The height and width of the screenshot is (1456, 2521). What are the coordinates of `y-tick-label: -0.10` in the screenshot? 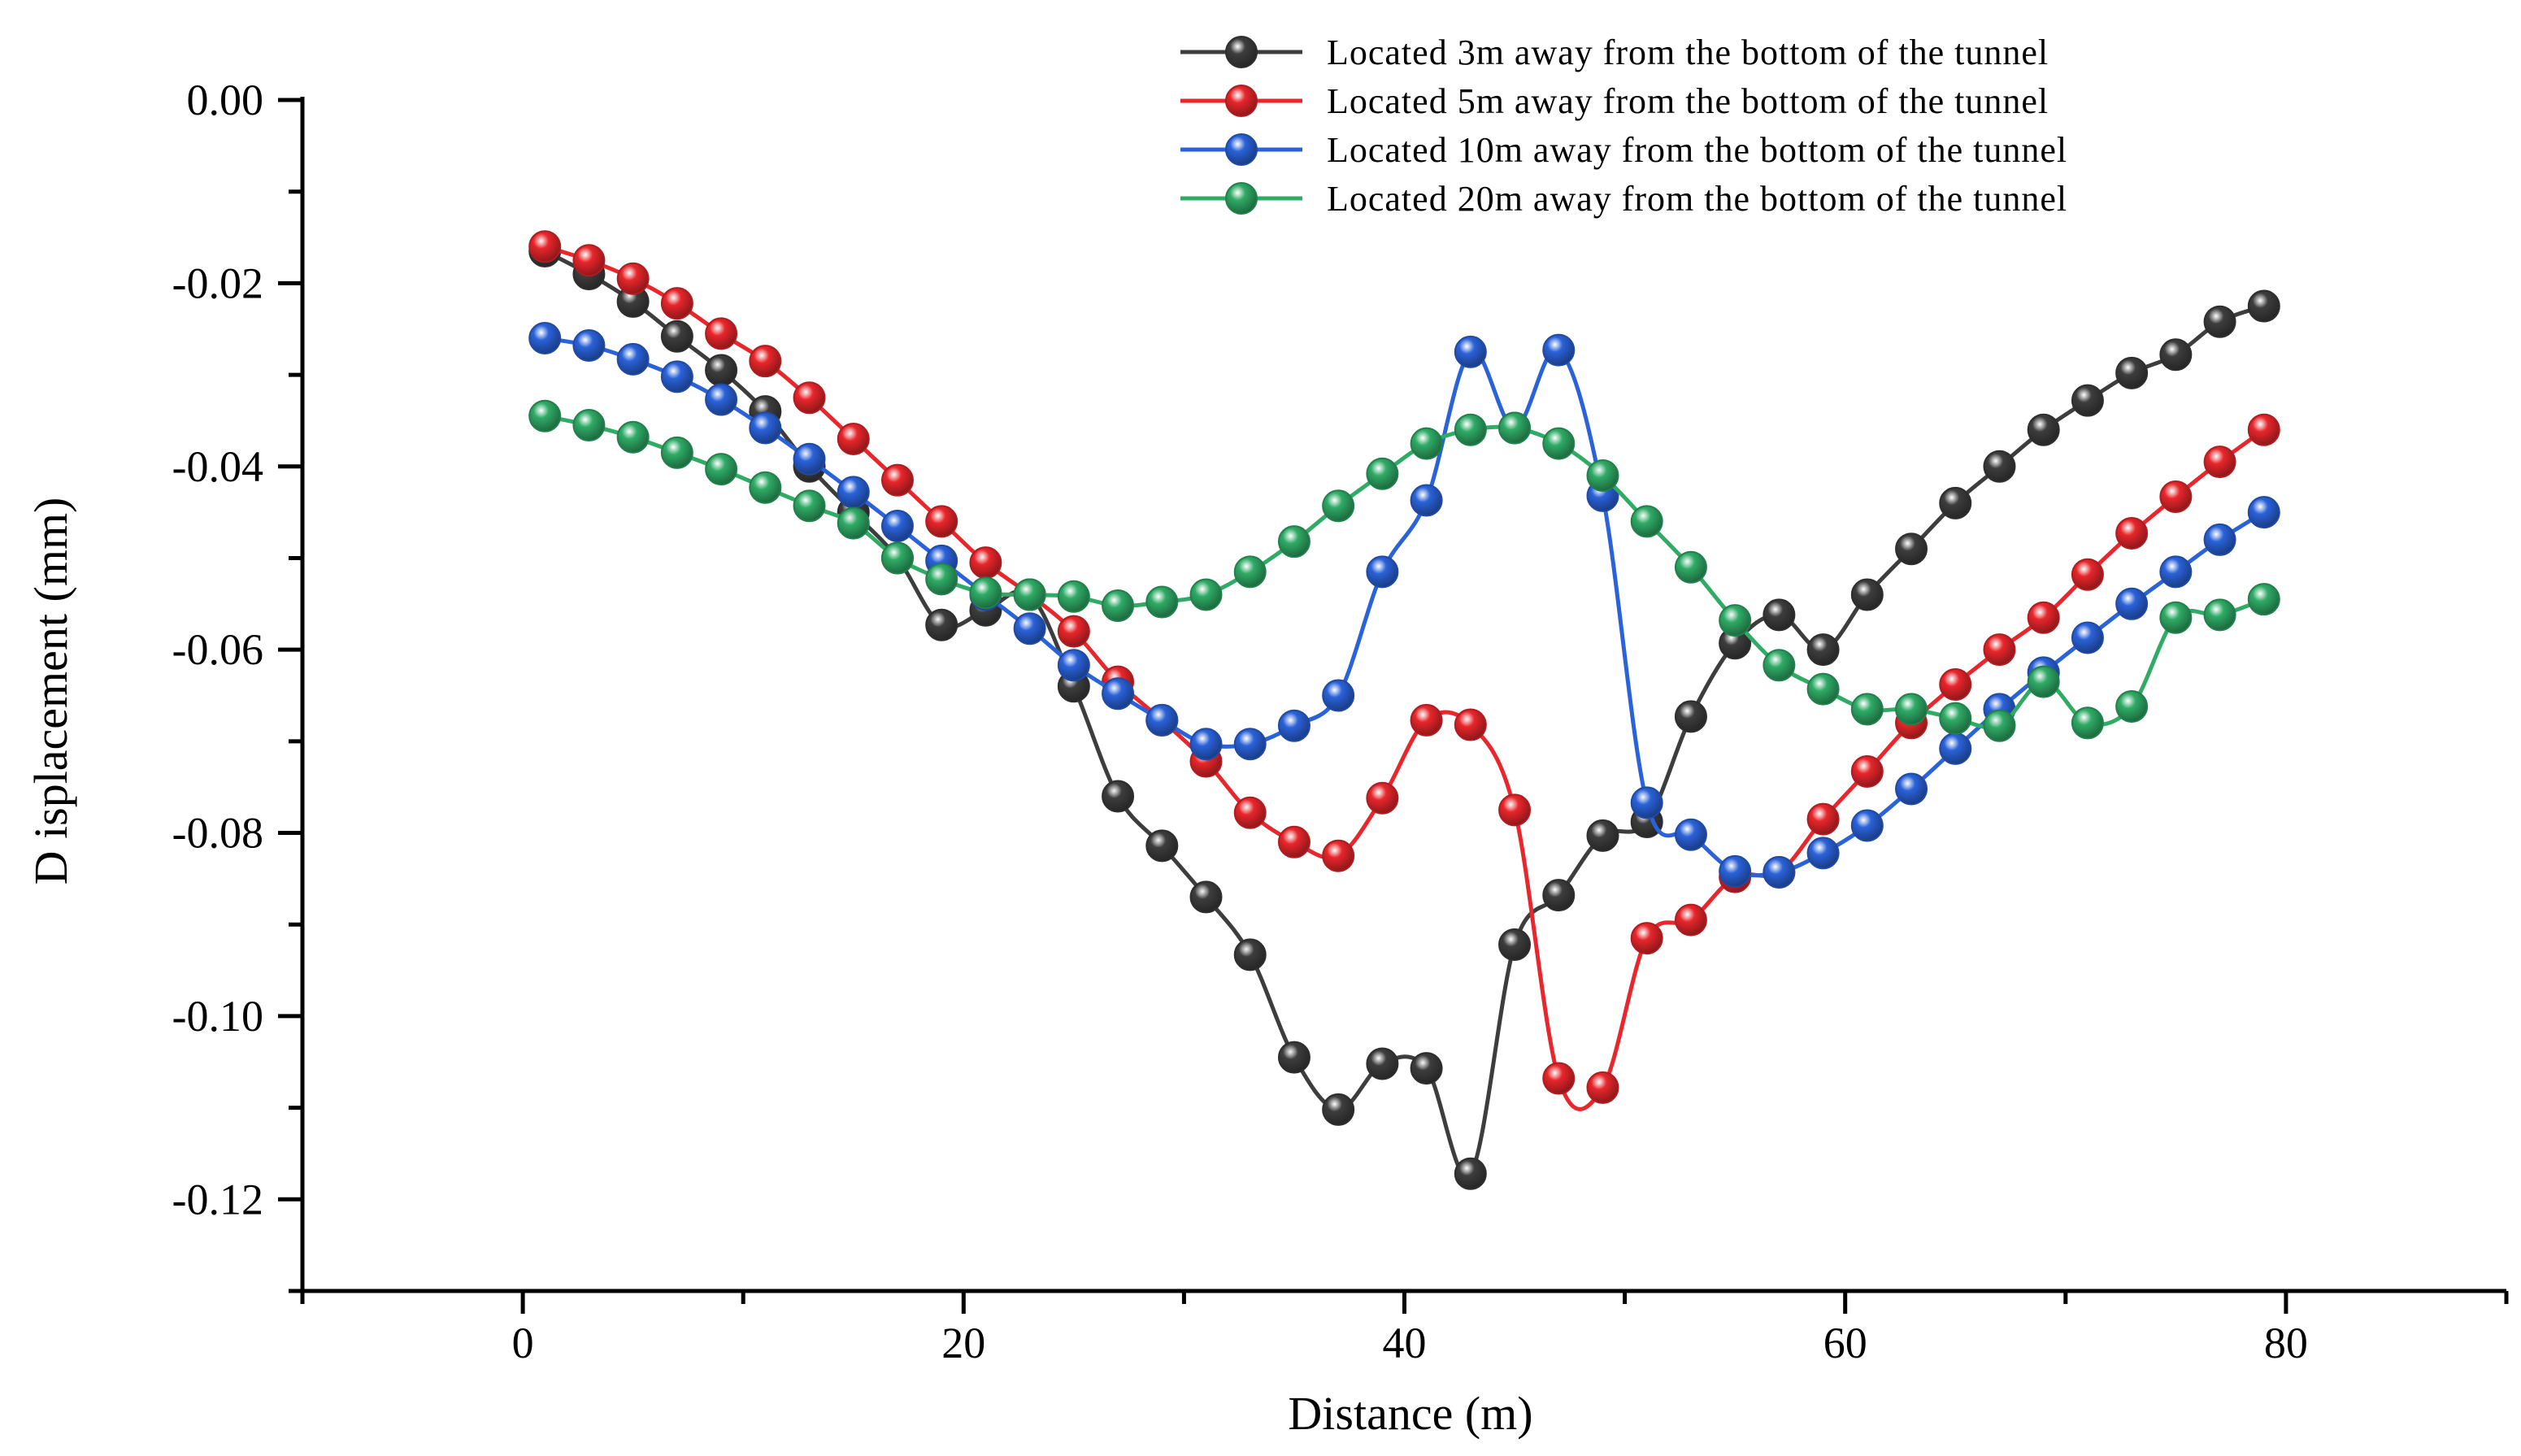 It's located at (218, 1017).